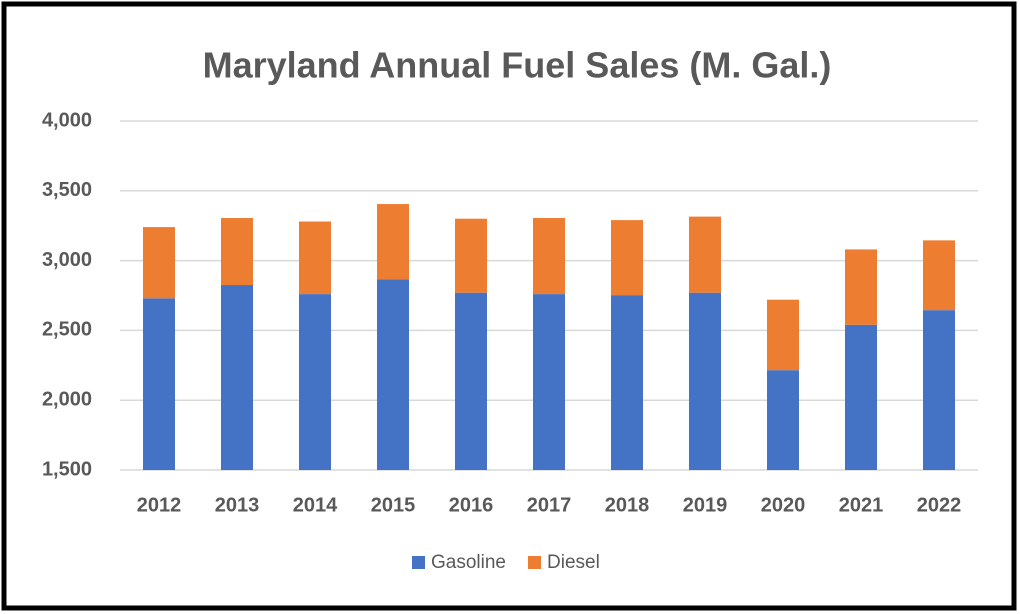 This screenshot has width=1020, height=614. I want to click on y-tick-label: 4,000, so click(67, 120).